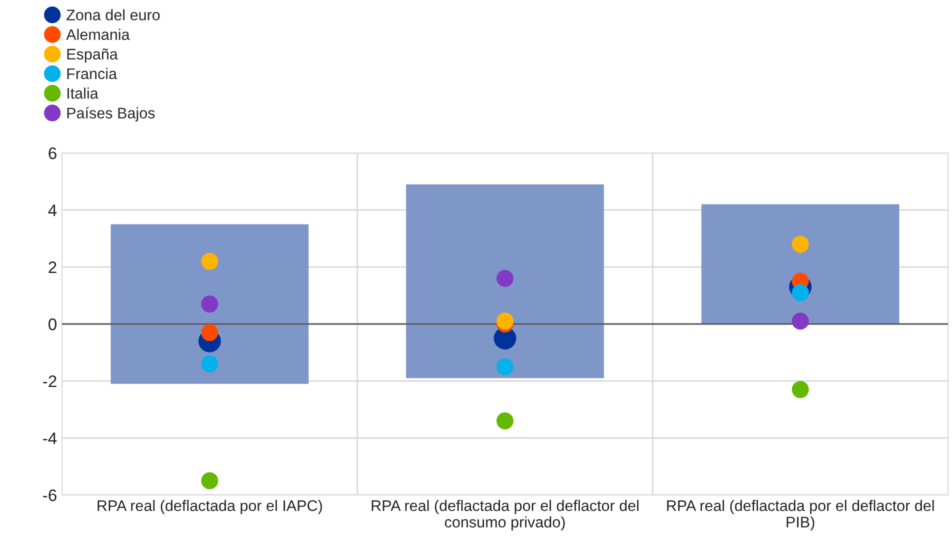 Image resolution: width=952 pixels, height=541 pixels. I want to click on legend-label: Francia, so click(92, 74).